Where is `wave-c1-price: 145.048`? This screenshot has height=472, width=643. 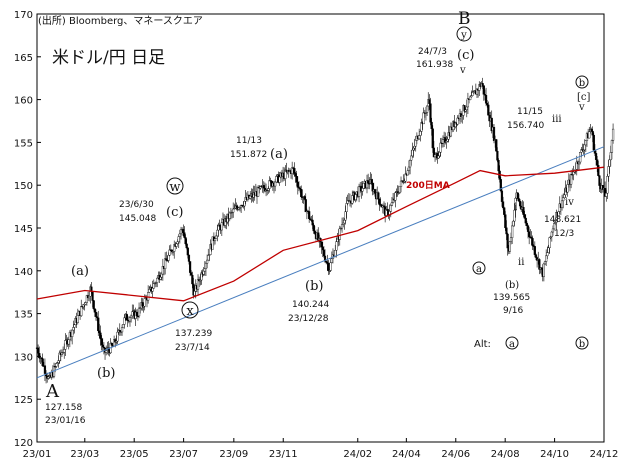
wave-c1-price: 145.048 is located at coordinates (137, 219).